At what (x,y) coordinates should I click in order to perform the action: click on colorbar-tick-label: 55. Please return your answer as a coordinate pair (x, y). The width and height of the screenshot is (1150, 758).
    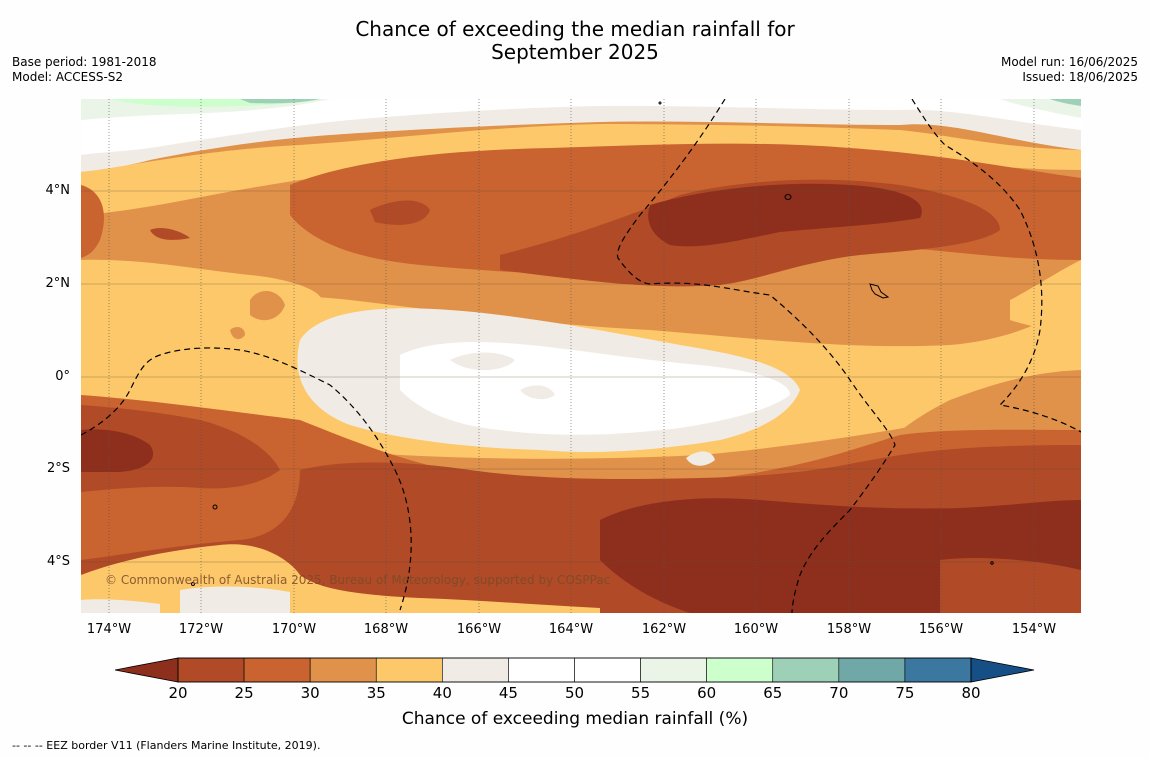
    Looking at the image, I should click on (641, 693).